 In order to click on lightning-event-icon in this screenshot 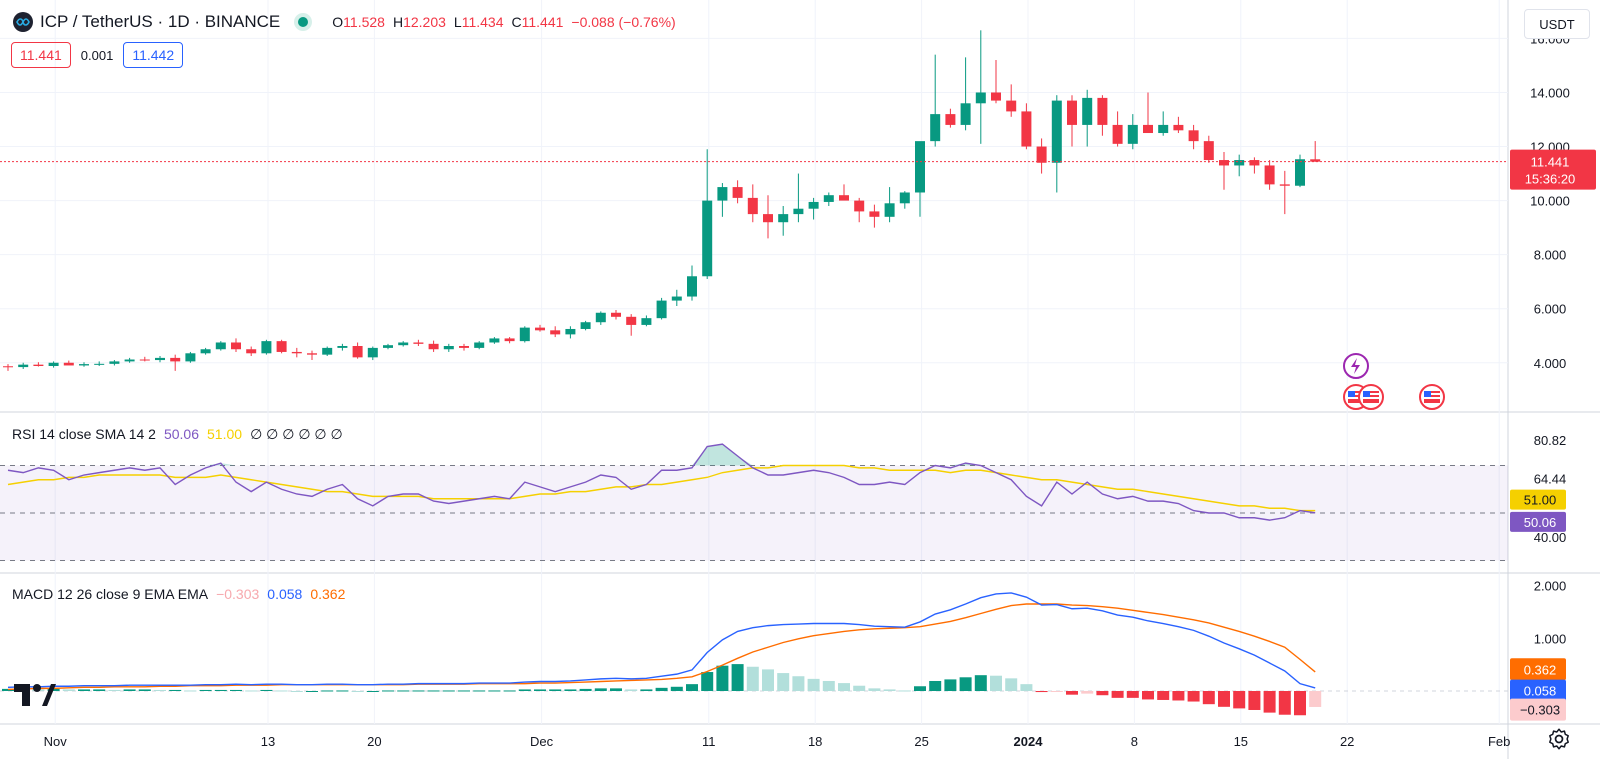, I will do `click(1356, 366)`.